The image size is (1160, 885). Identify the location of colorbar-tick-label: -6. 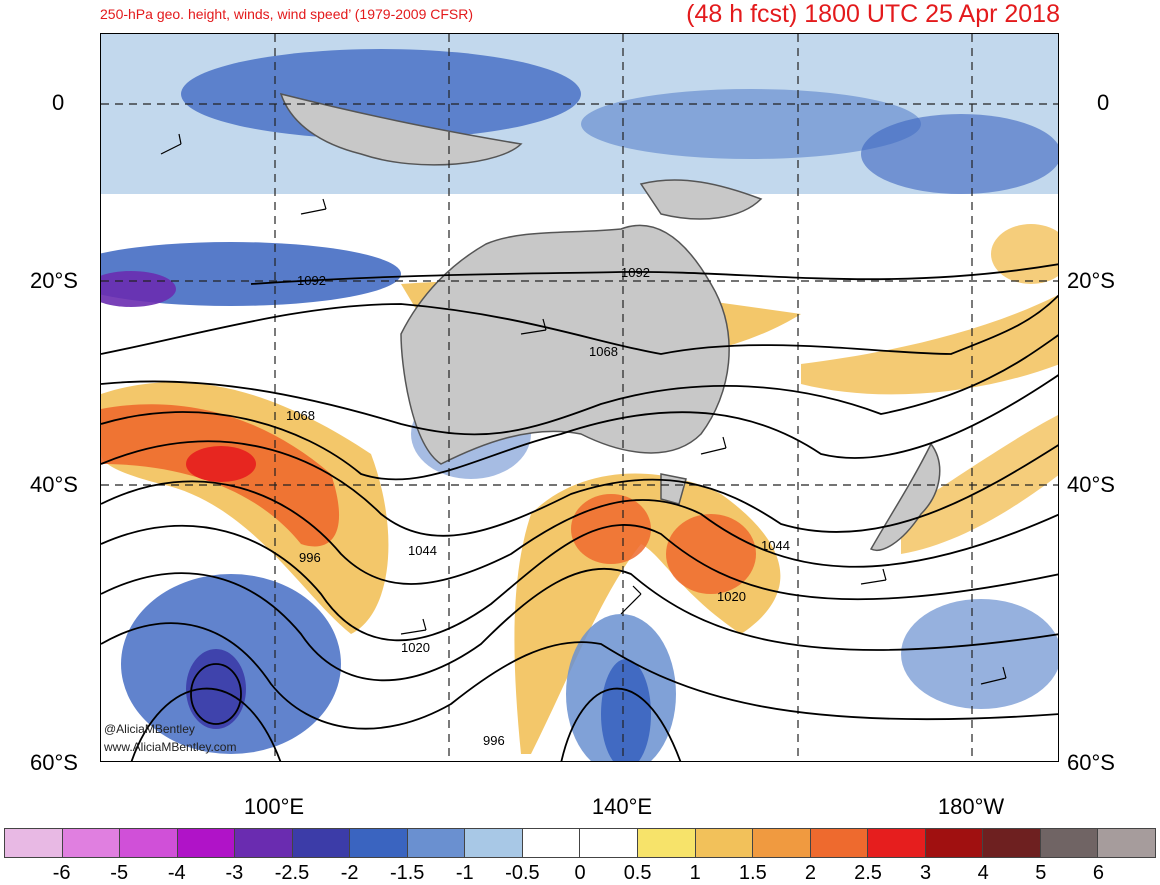
(61, 873).